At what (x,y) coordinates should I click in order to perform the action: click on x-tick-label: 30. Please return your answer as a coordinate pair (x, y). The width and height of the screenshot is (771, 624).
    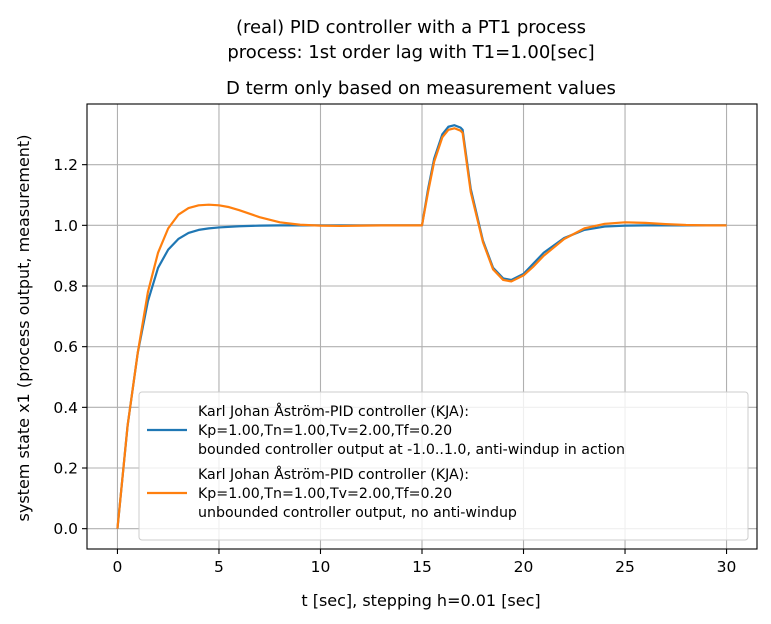
    Looking at the image, I should click on (727, 567).